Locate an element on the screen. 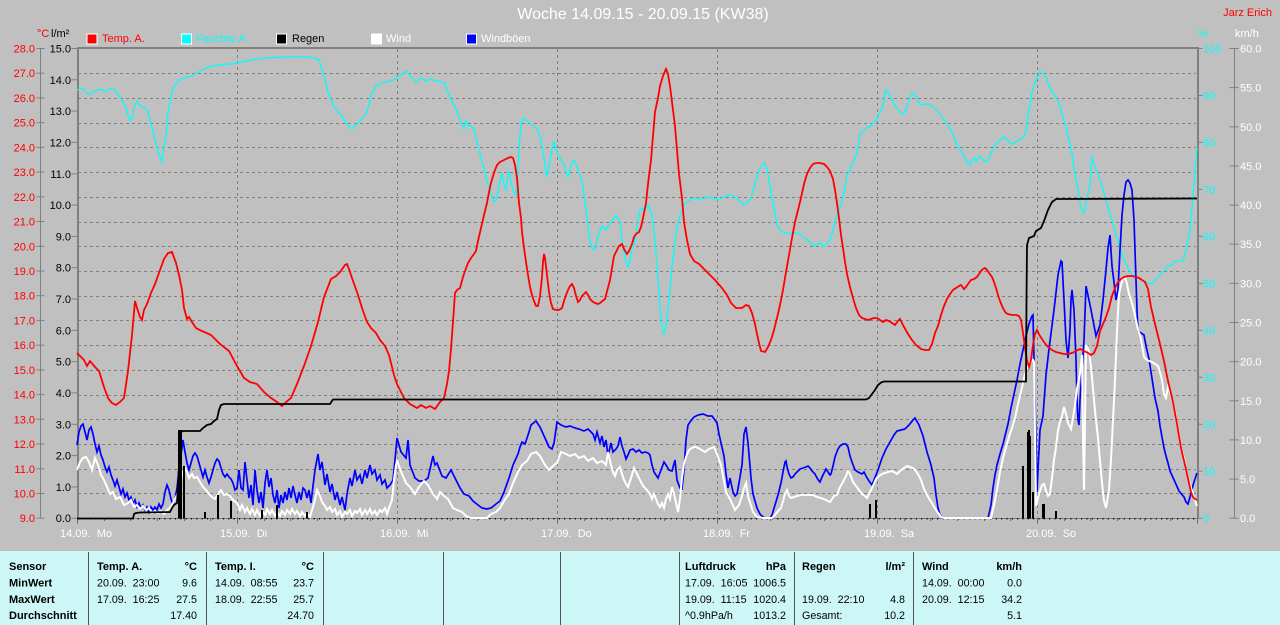  svg-text: 23.7 is located at coordinates (303, 584).